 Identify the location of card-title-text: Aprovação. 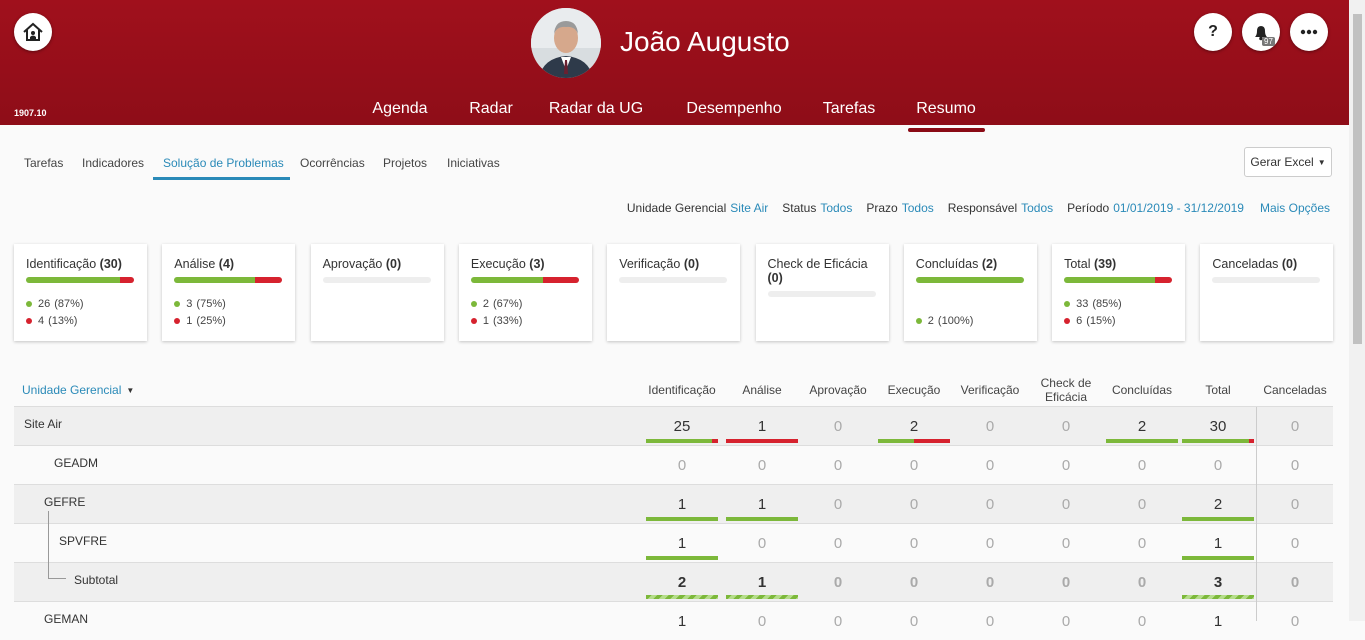
(352, 264).